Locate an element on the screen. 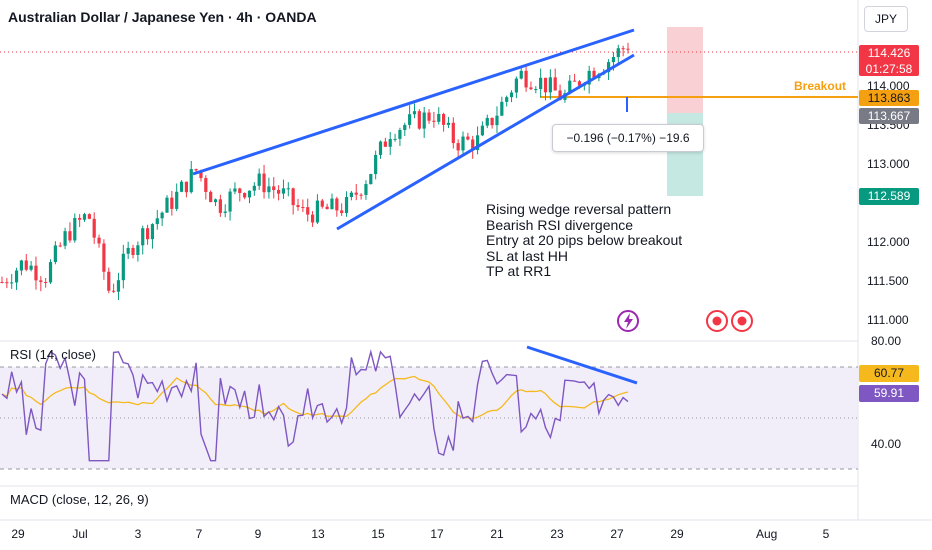 The image size is (932, 550). rsi-value-tag: 59.91 is located at coordinates (889, 393).